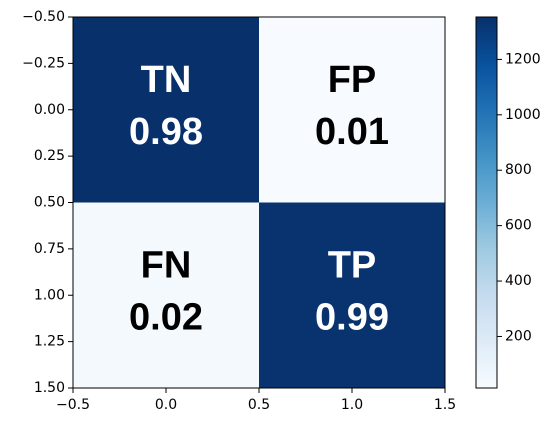 This screenshot has height=432, width=550. I want to click on cell-annotation: FN, so click(166, 265).